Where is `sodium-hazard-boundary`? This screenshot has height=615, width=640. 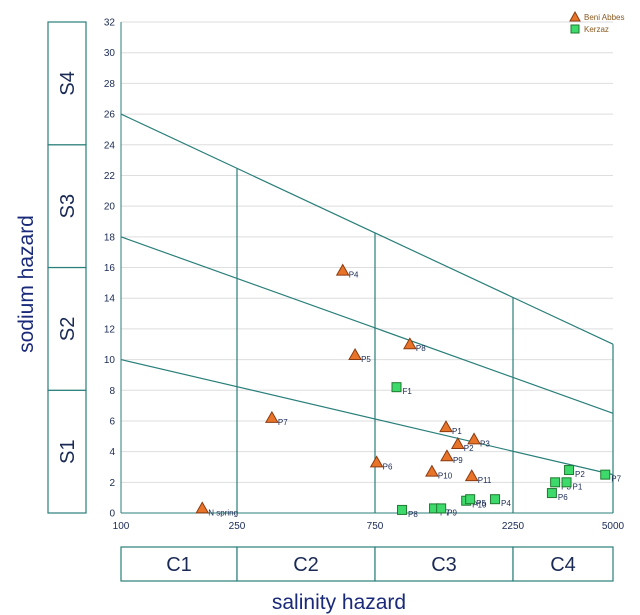
sodium-hazard-boundary is located at coordinates (367, 417).